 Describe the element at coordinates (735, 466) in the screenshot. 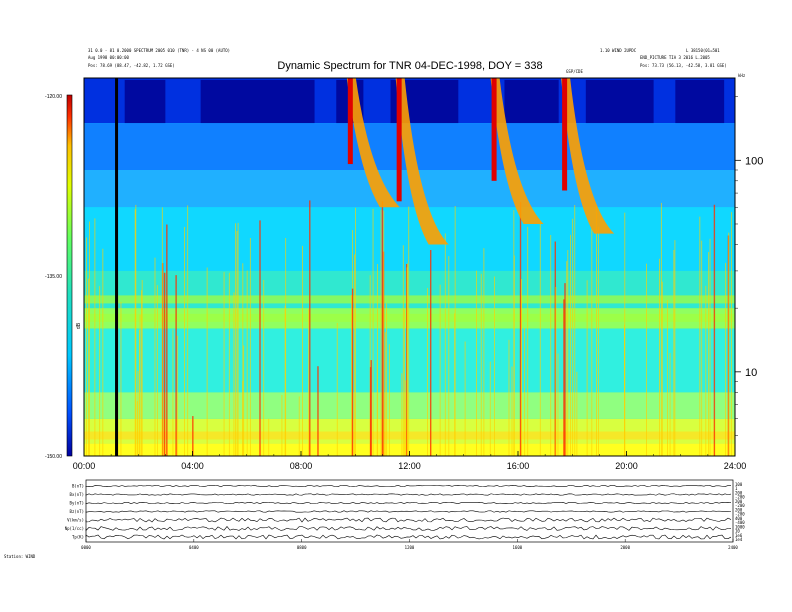

I see `x-tick-label: 24:00` at that location.